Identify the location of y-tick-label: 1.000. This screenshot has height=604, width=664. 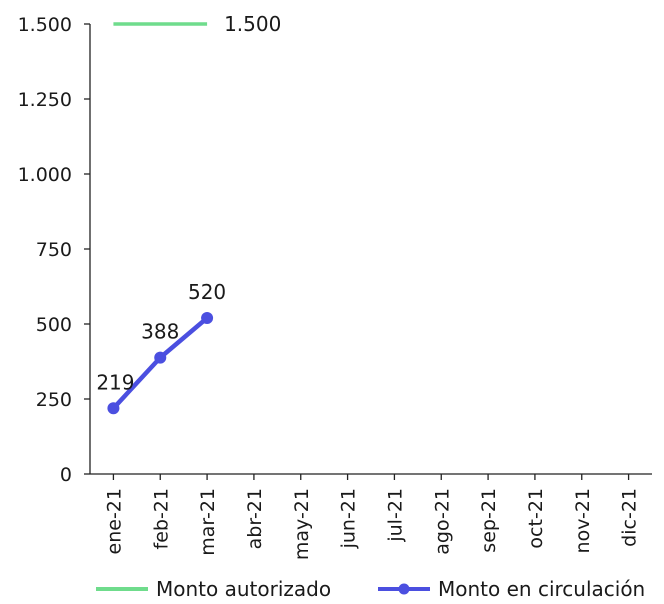
(45, 175).